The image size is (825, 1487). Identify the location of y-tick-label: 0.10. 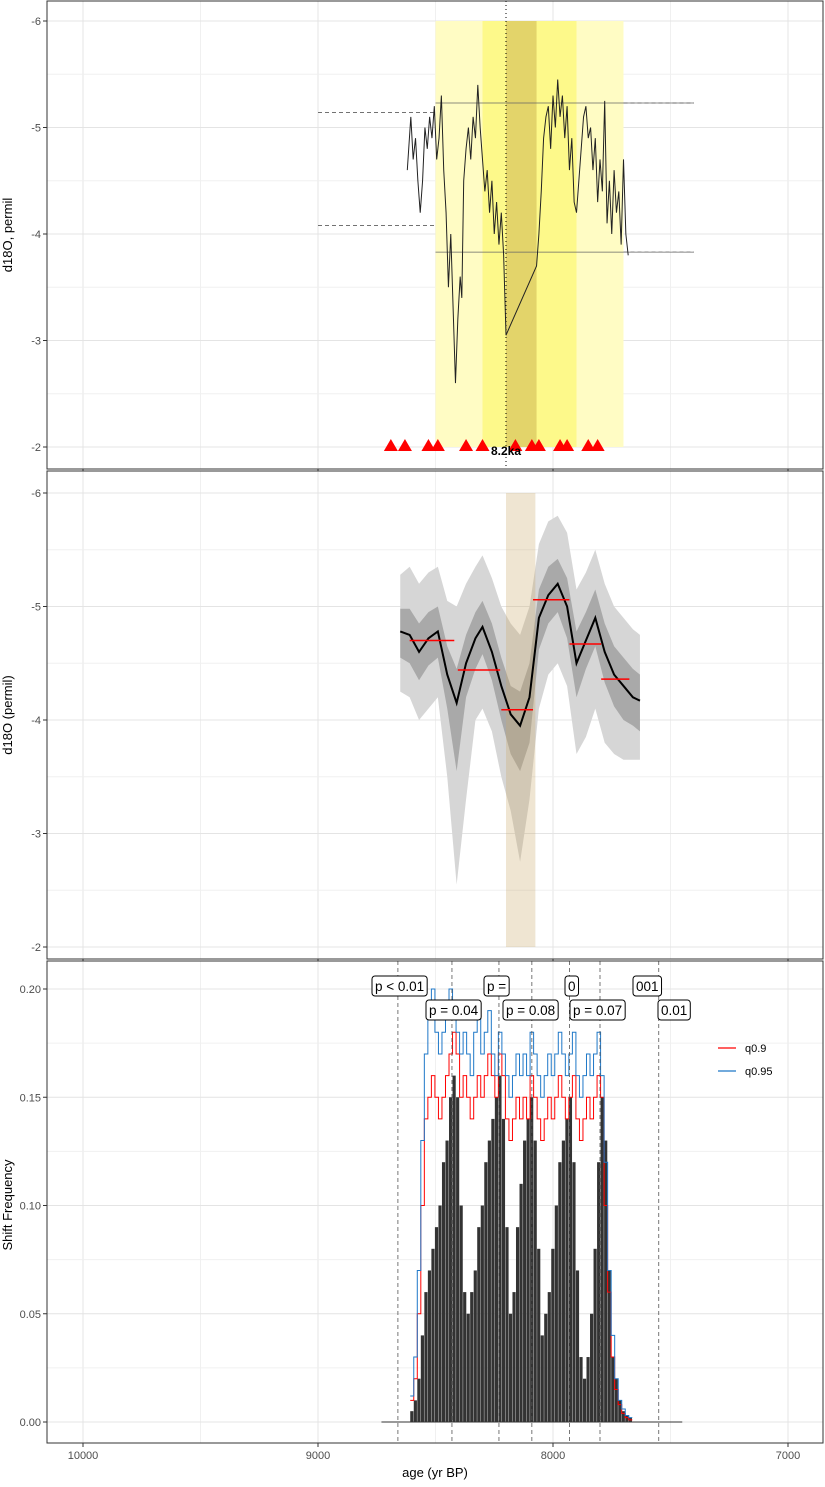
(30, 1207).